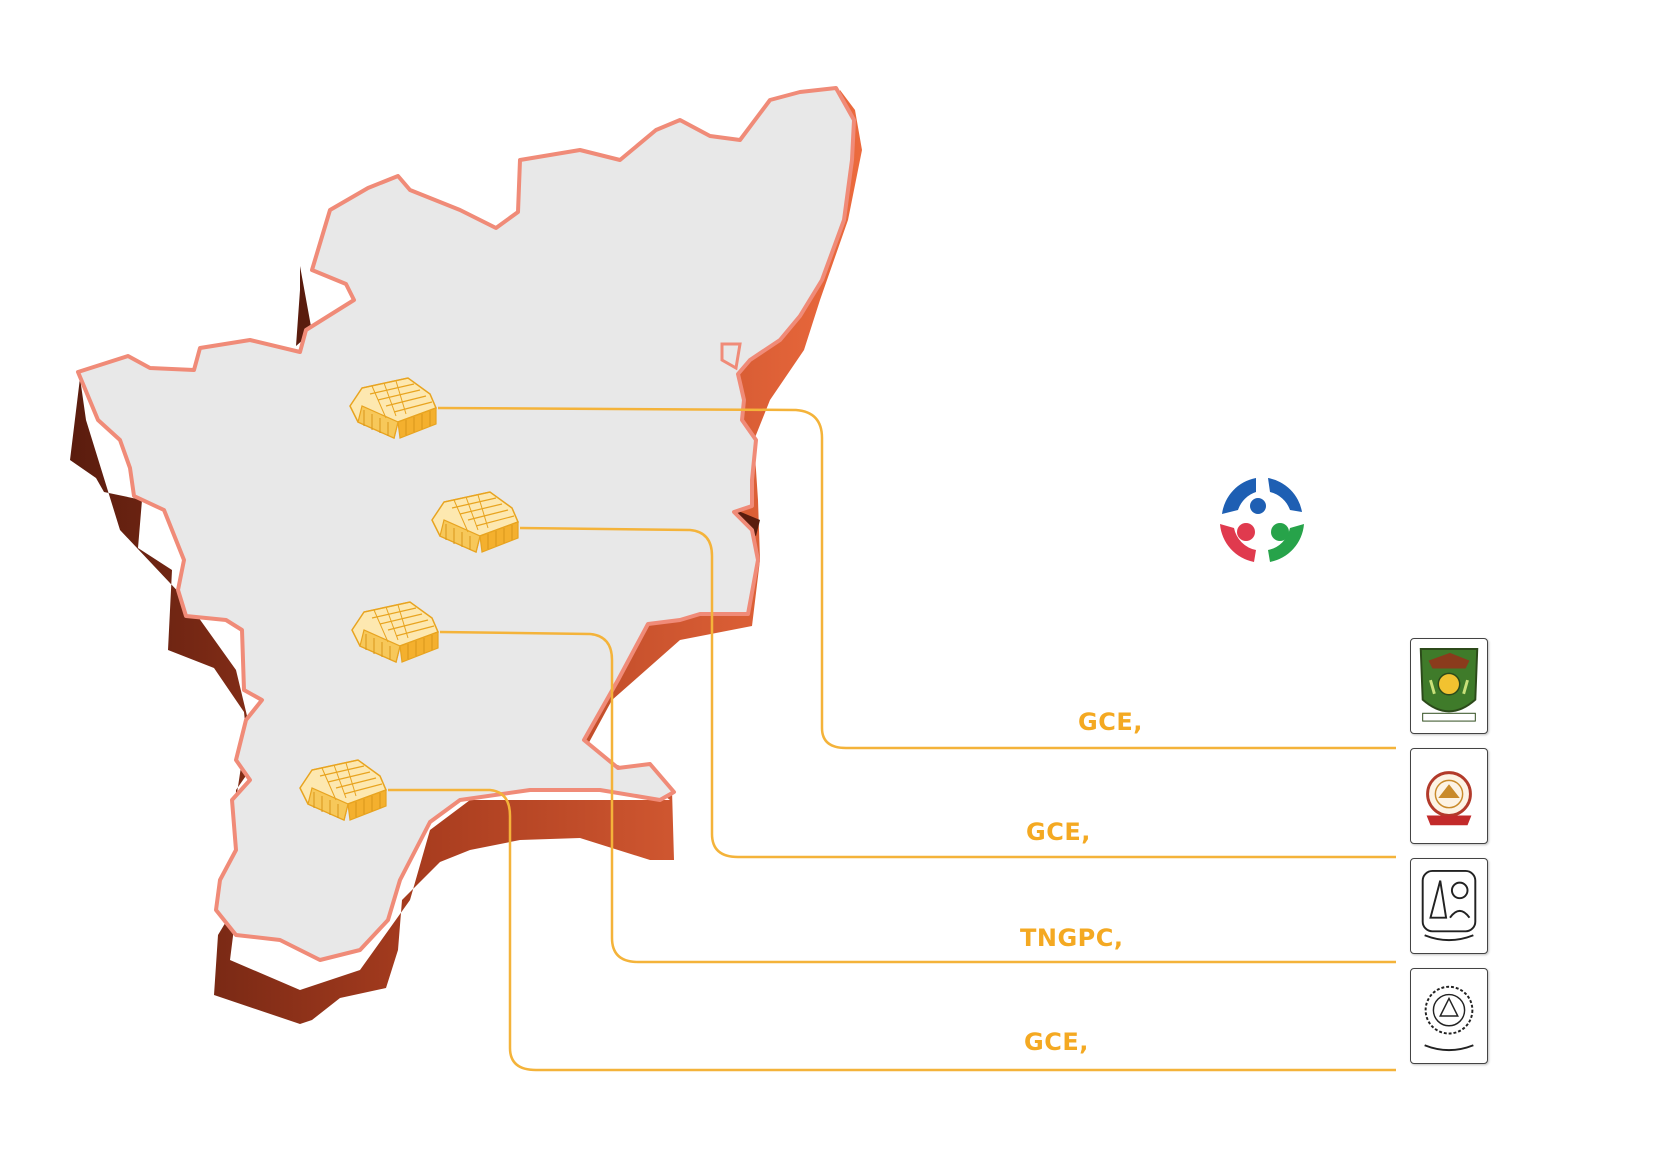  I want to click on college-emblem-card, so click(1449, 1016).